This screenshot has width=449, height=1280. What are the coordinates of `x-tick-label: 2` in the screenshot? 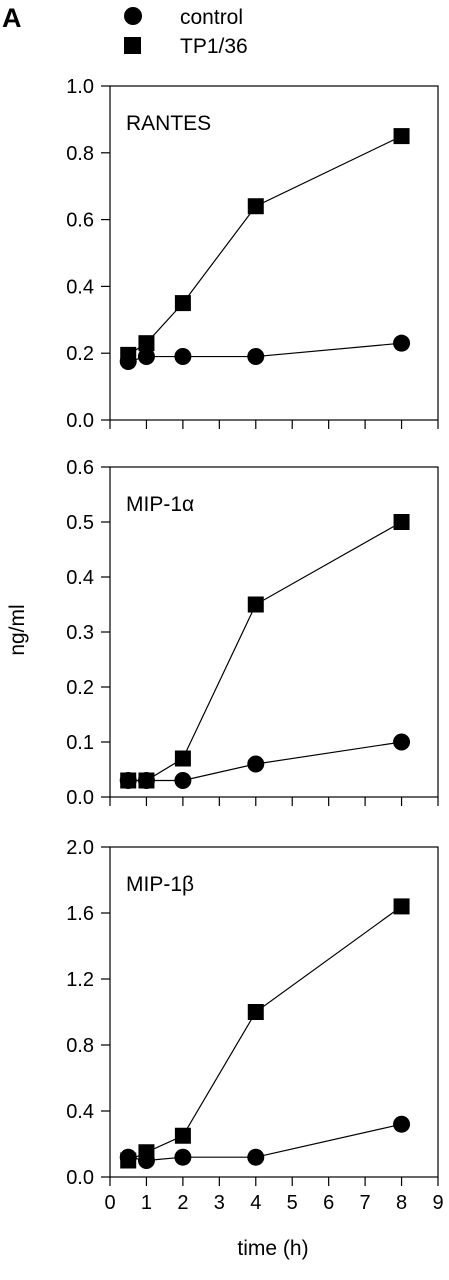 It's located at (182, 1203).